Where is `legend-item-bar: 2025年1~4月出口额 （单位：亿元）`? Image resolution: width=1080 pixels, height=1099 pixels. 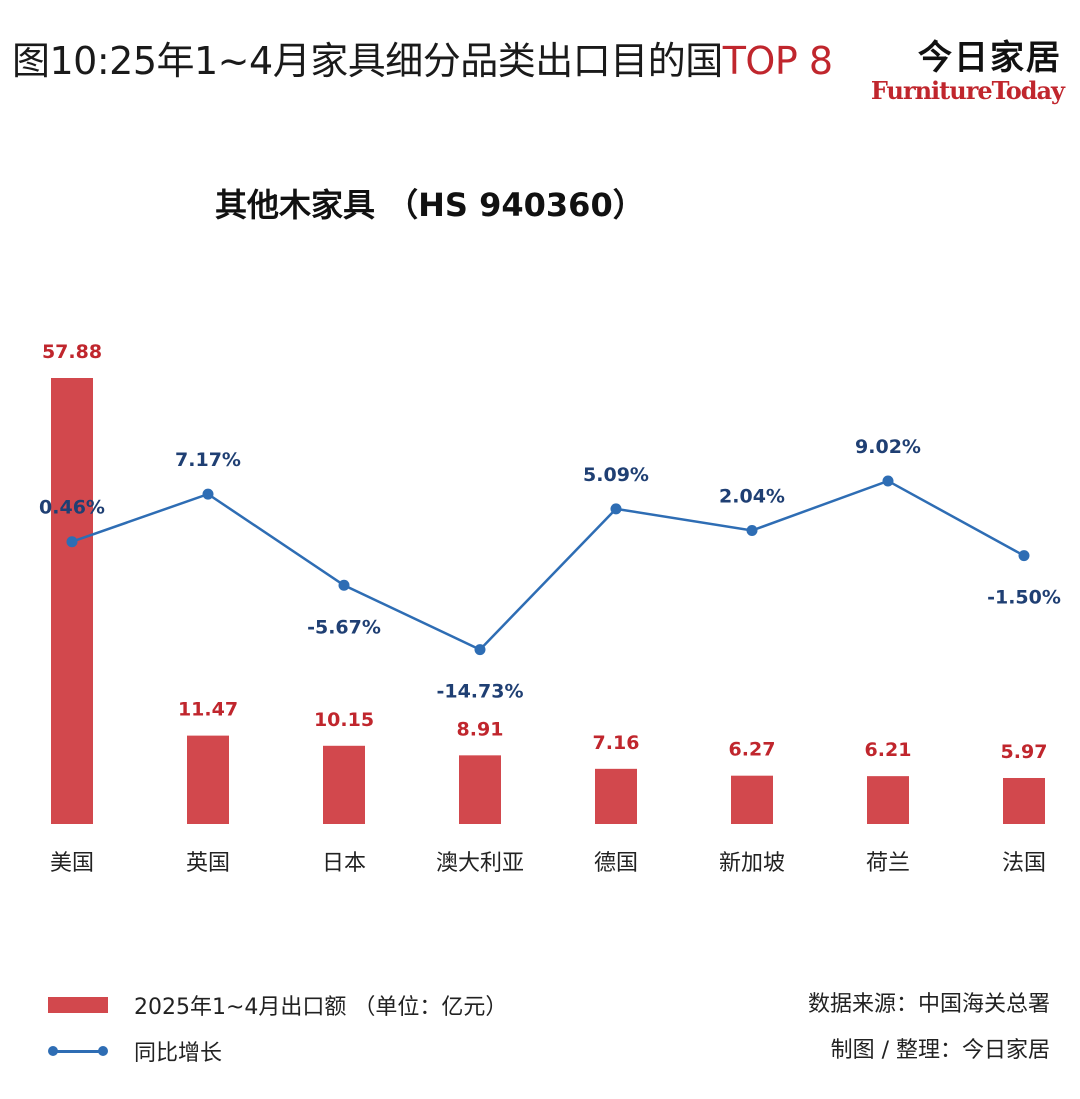
legend-item-bar: 2025年1~4月出口额 （单位：亿元） is located at coordinates (273, 1005).